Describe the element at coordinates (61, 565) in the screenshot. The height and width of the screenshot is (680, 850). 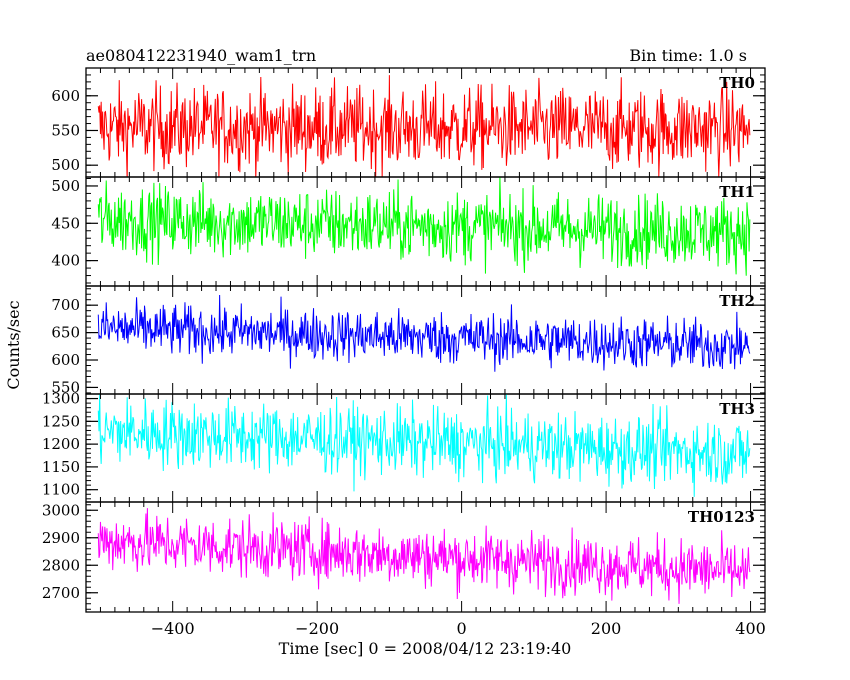
I see `y-tick-label: 2800` at that location.